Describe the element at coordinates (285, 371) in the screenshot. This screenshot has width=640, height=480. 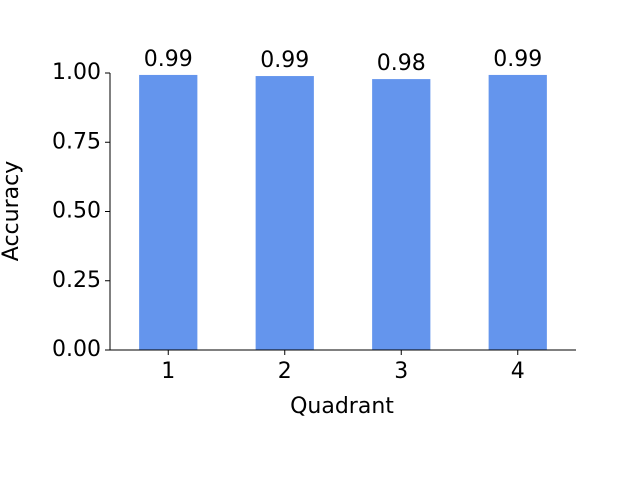
I see `x-tick-label: 2` at that location.